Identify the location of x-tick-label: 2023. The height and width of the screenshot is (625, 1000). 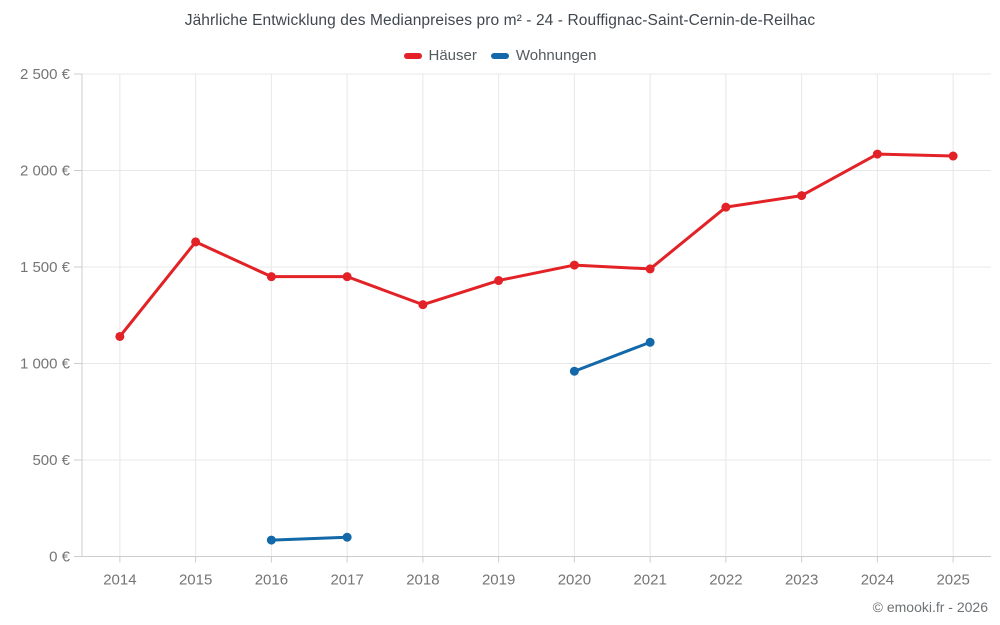
(801, 580).